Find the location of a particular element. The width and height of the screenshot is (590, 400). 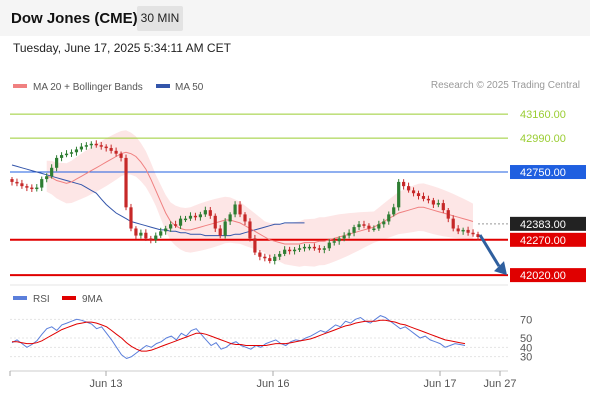

x-axis-tick-label: Jun 17 is located at coordinates (439, 384).